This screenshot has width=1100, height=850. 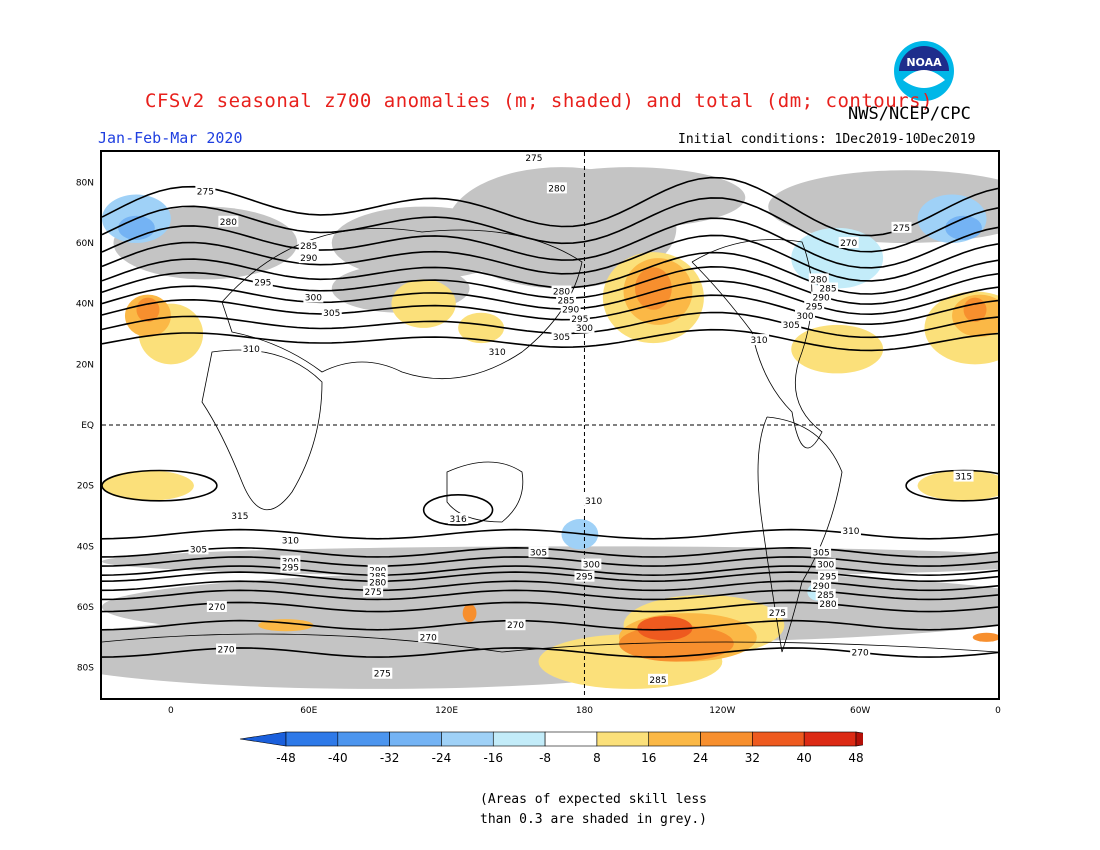 I want to click on lat-tick-label: 40S, so click(x=85, y=547).